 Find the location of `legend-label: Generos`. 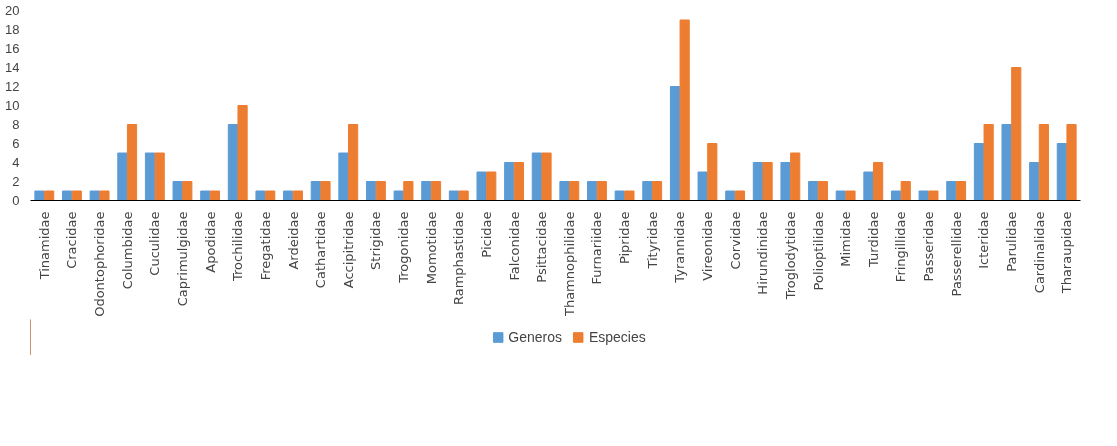

legend-label: Generos is located at coordinates (535, 337).